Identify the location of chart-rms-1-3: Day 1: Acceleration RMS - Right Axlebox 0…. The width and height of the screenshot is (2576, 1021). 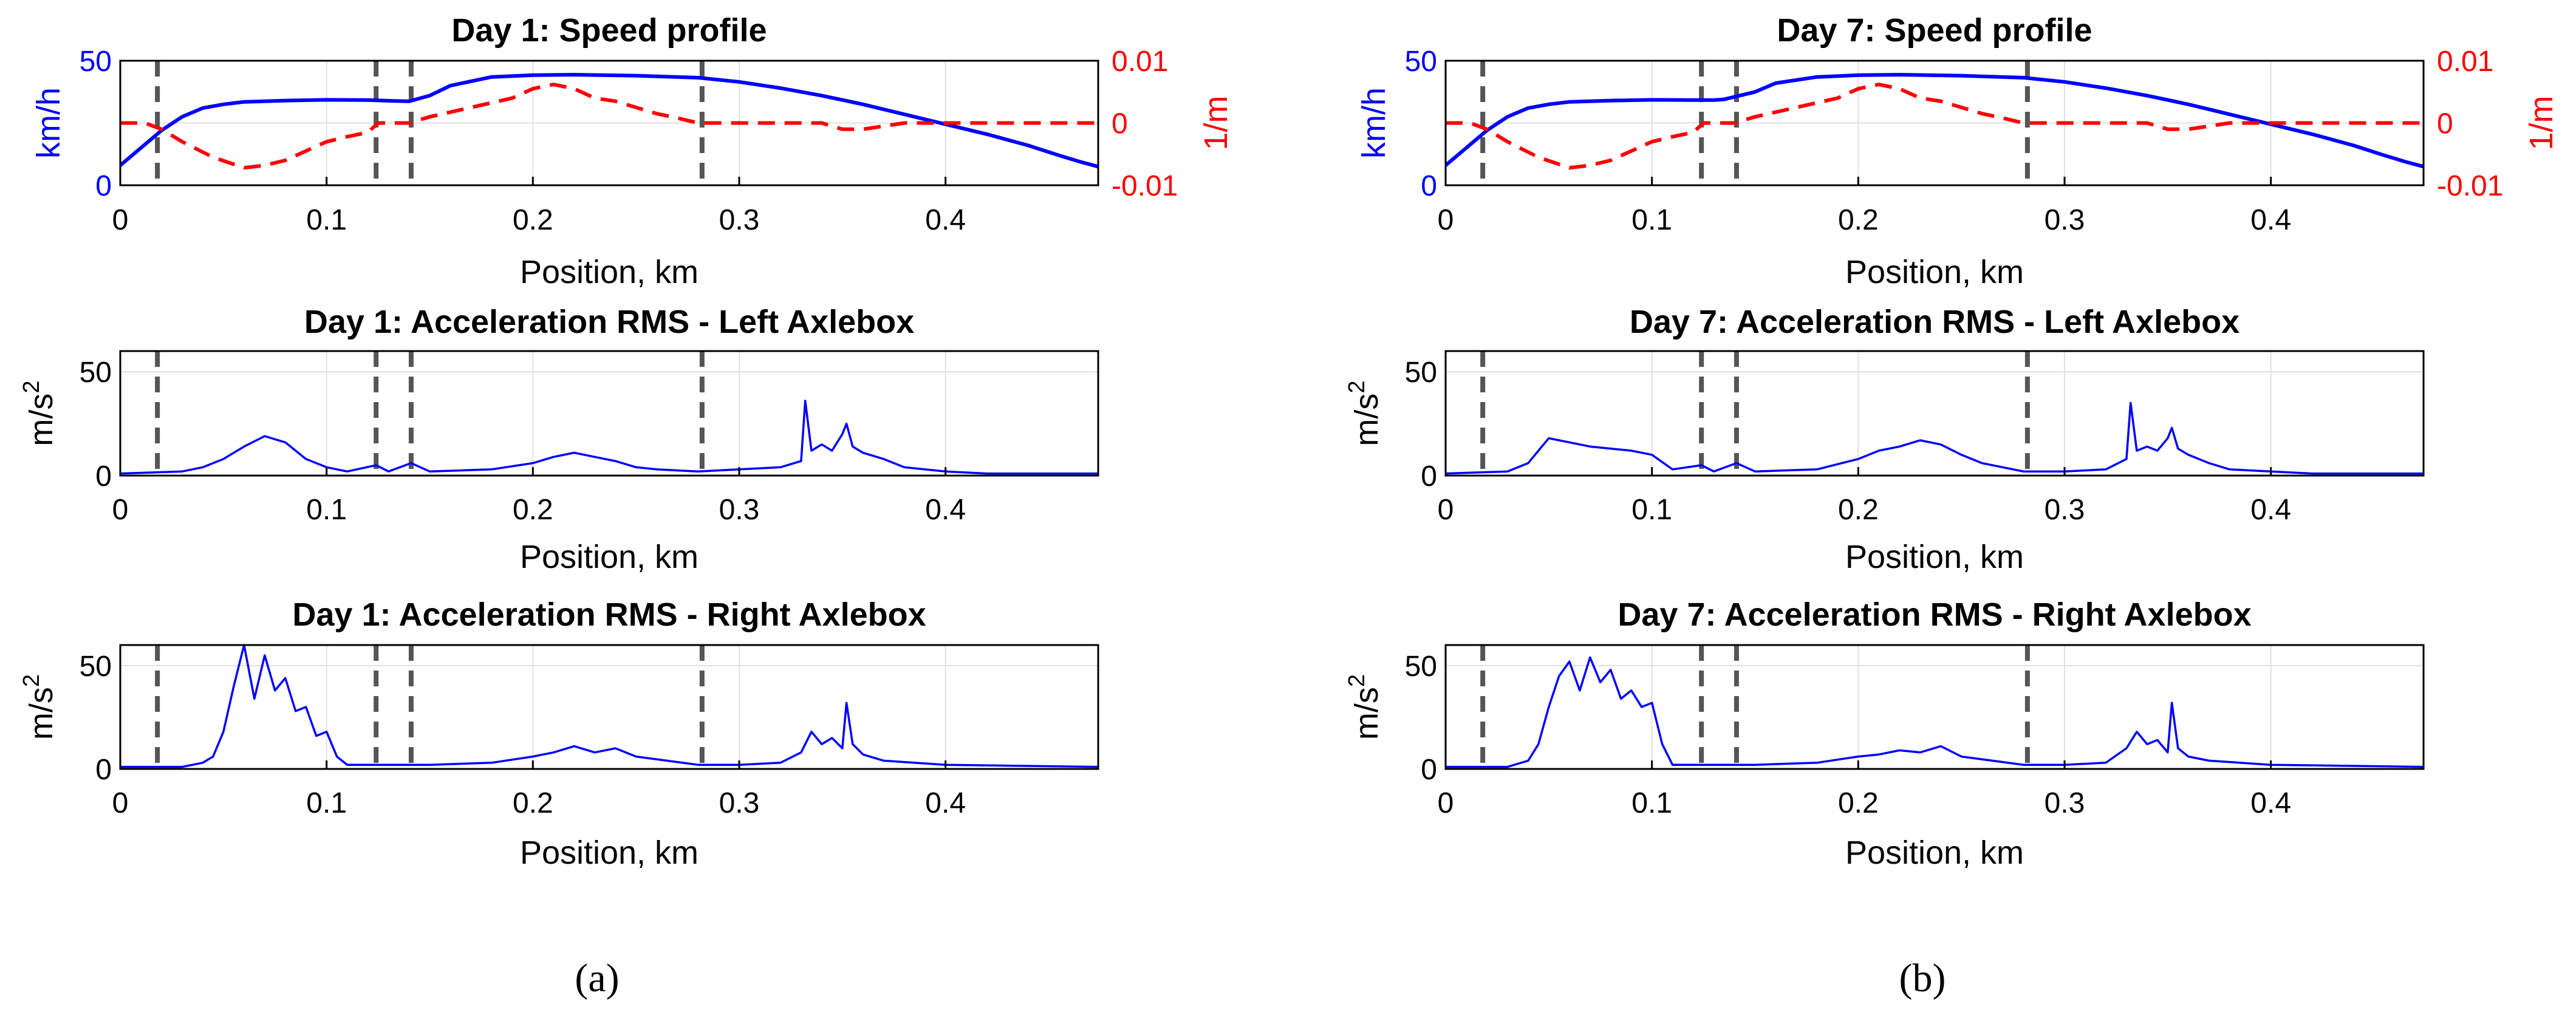
(559, 733).